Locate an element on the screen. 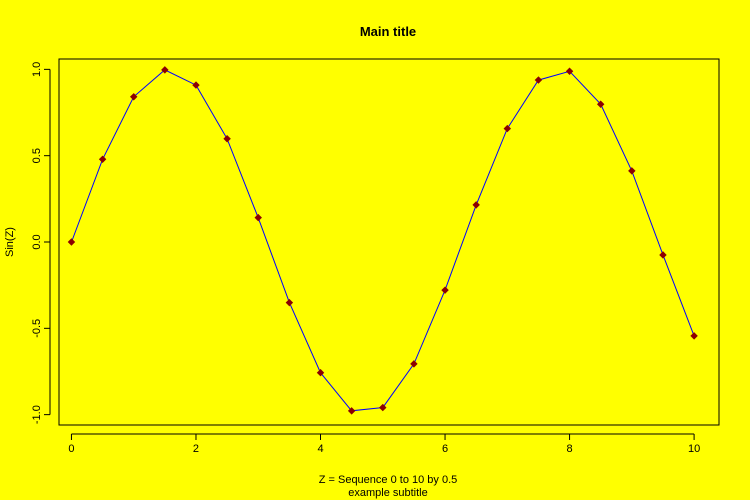  x-tick-label: 10 is located at coordinates (694, 449).